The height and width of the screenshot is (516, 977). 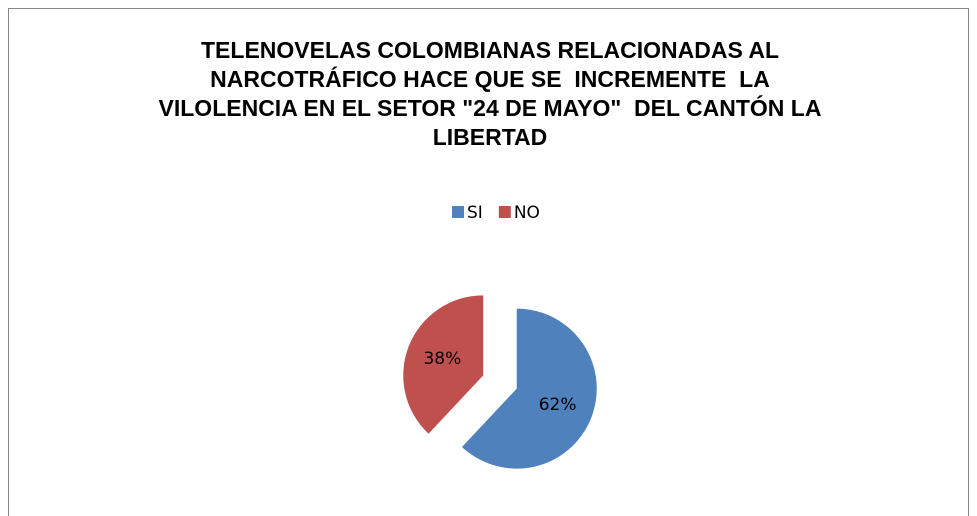 What do you see at coordinates (475, 213) in the screenshot?
I see `legend-label: SI` at bounding box center [475, 213].